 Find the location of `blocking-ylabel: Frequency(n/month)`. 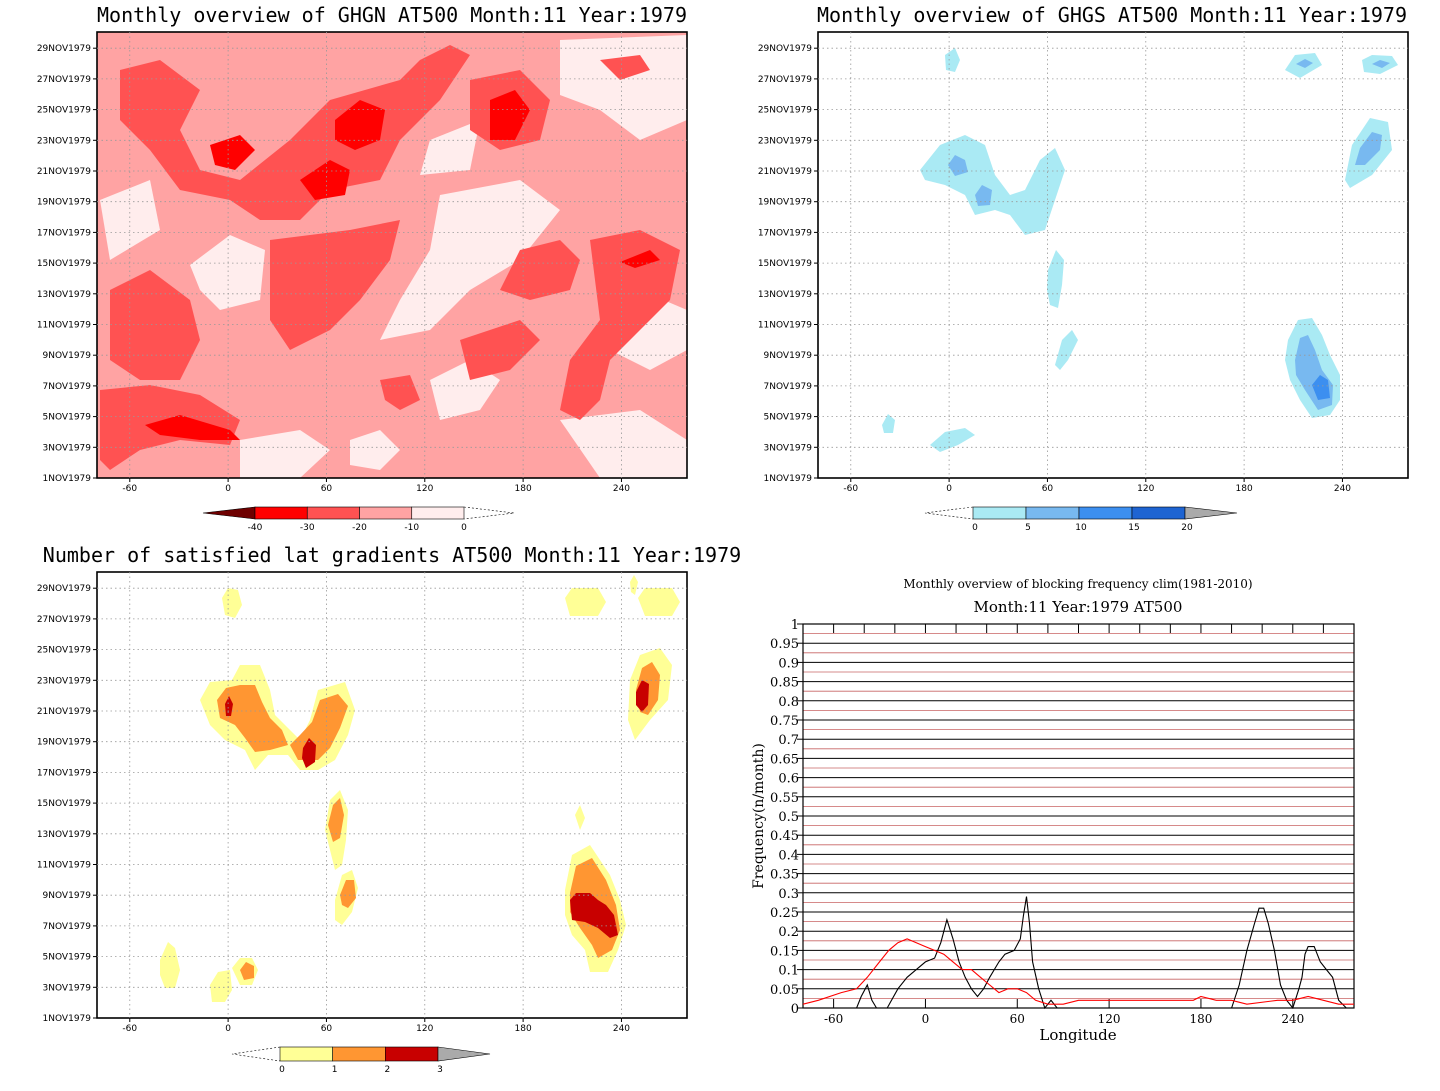

blocking-ylabel: Frequency(n/month) is located at coordinates (759, 816).